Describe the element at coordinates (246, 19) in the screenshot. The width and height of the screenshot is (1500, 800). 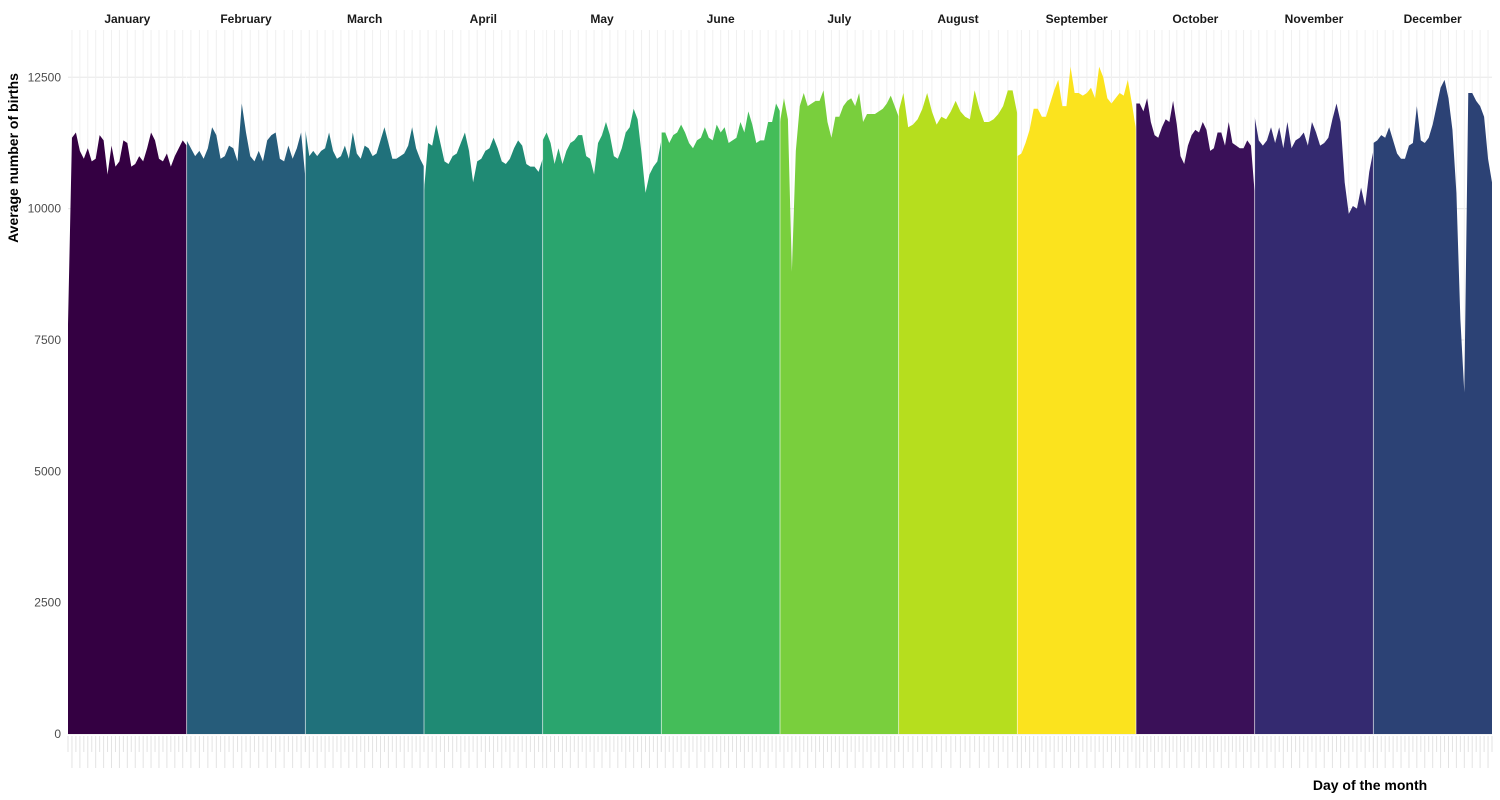
I see `month-label-february: February` at that location.